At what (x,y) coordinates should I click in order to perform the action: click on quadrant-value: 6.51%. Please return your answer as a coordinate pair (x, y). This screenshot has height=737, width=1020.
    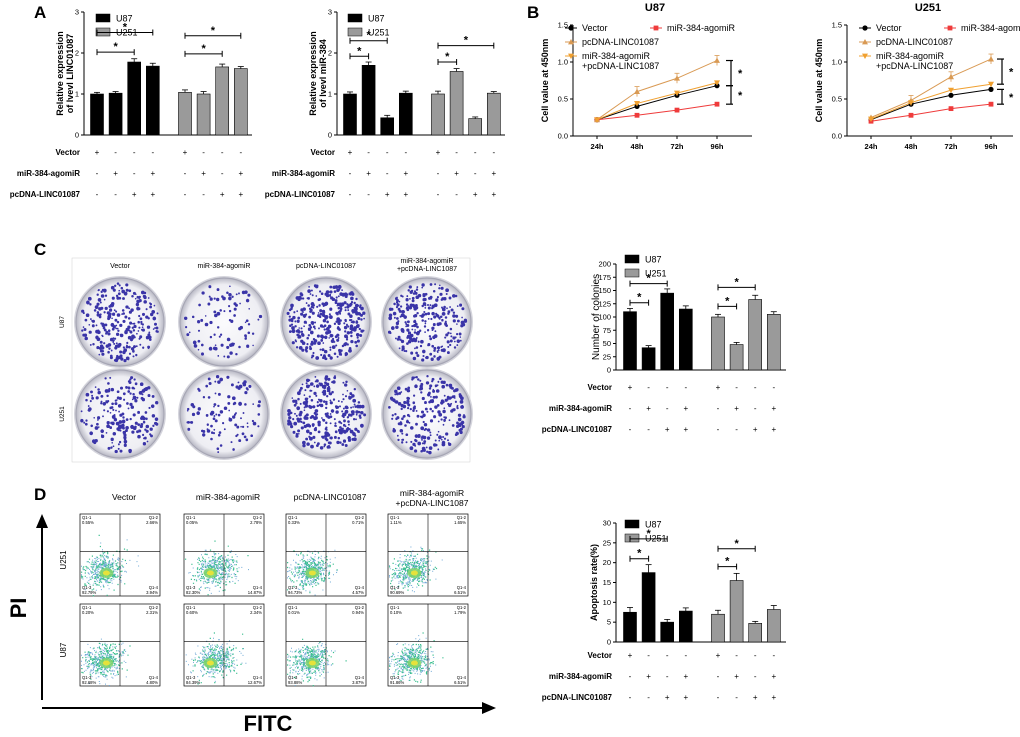
    Looking at the image, I should click on (460, 592).